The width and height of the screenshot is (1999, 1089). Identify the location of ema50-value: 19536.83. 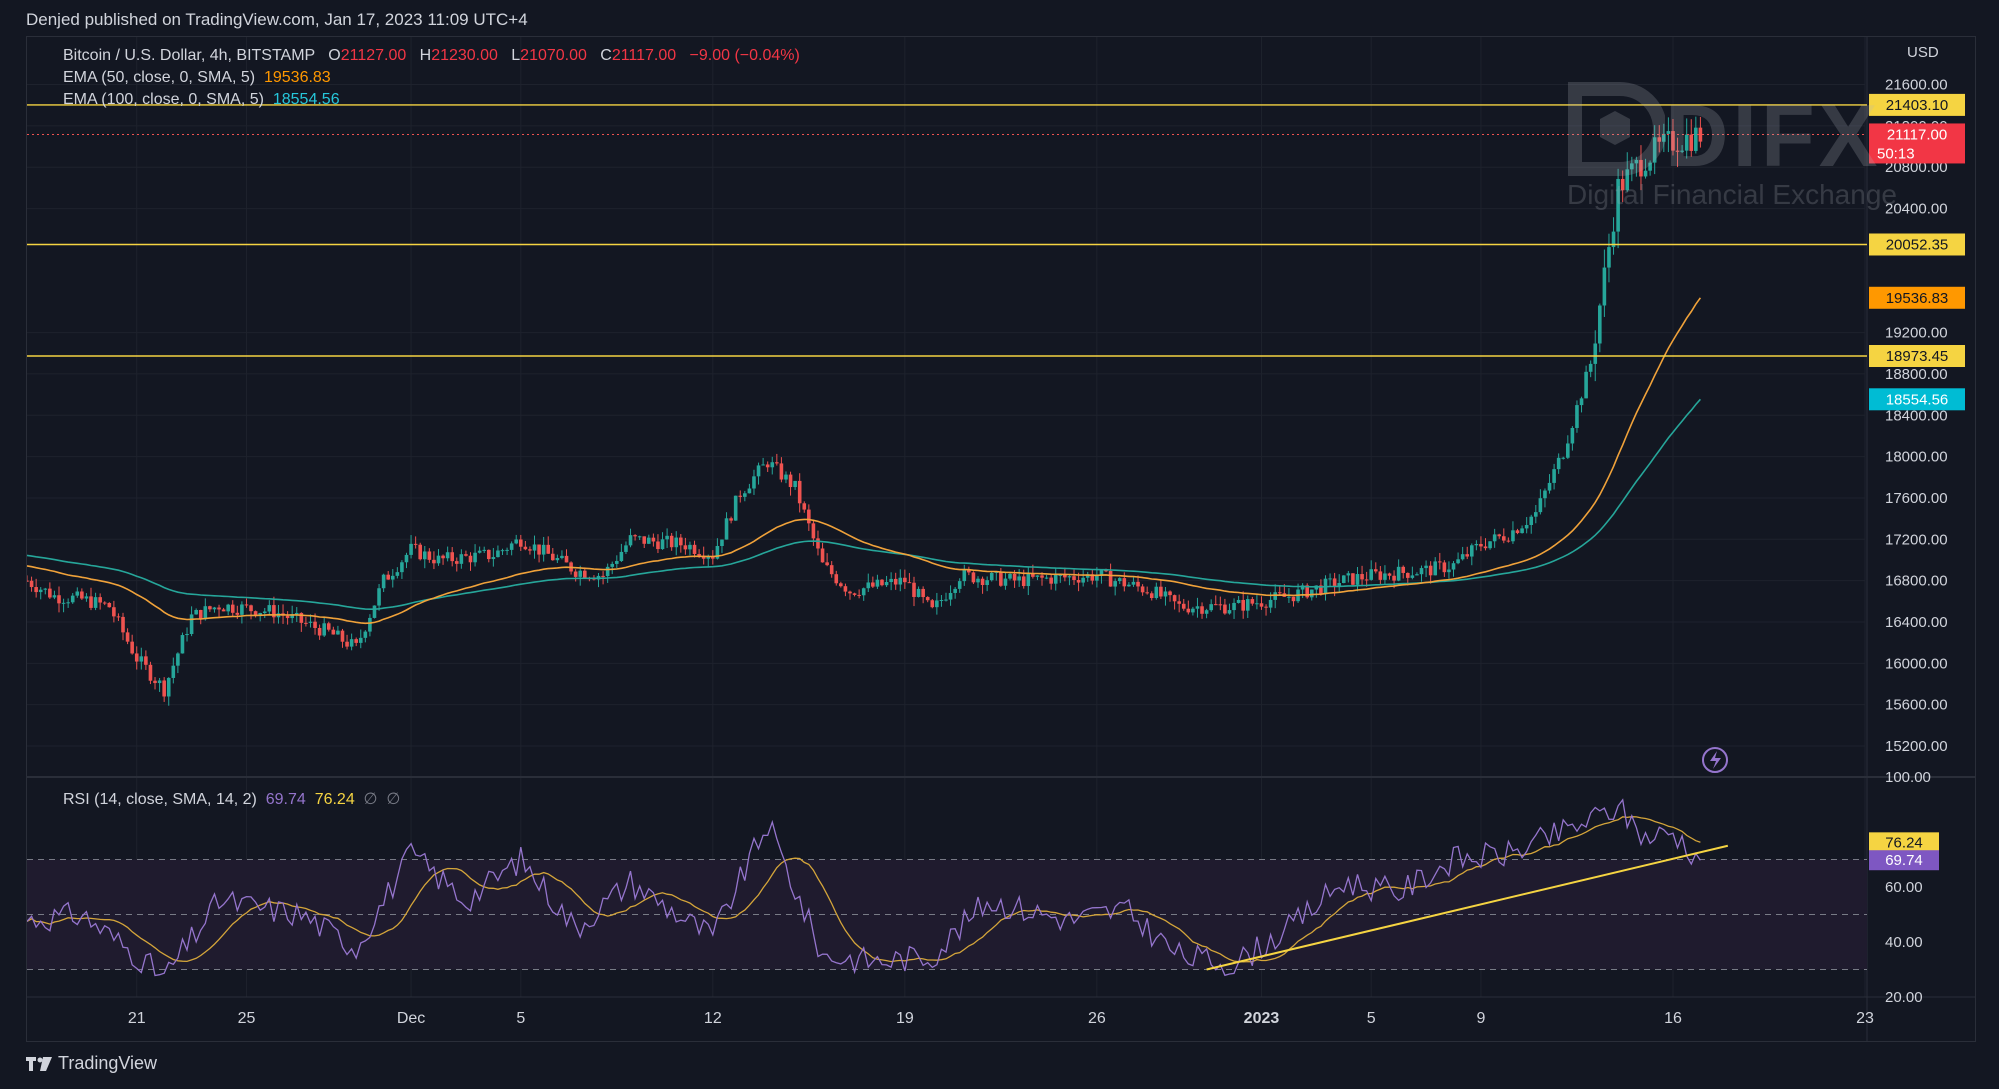
(297, 77).